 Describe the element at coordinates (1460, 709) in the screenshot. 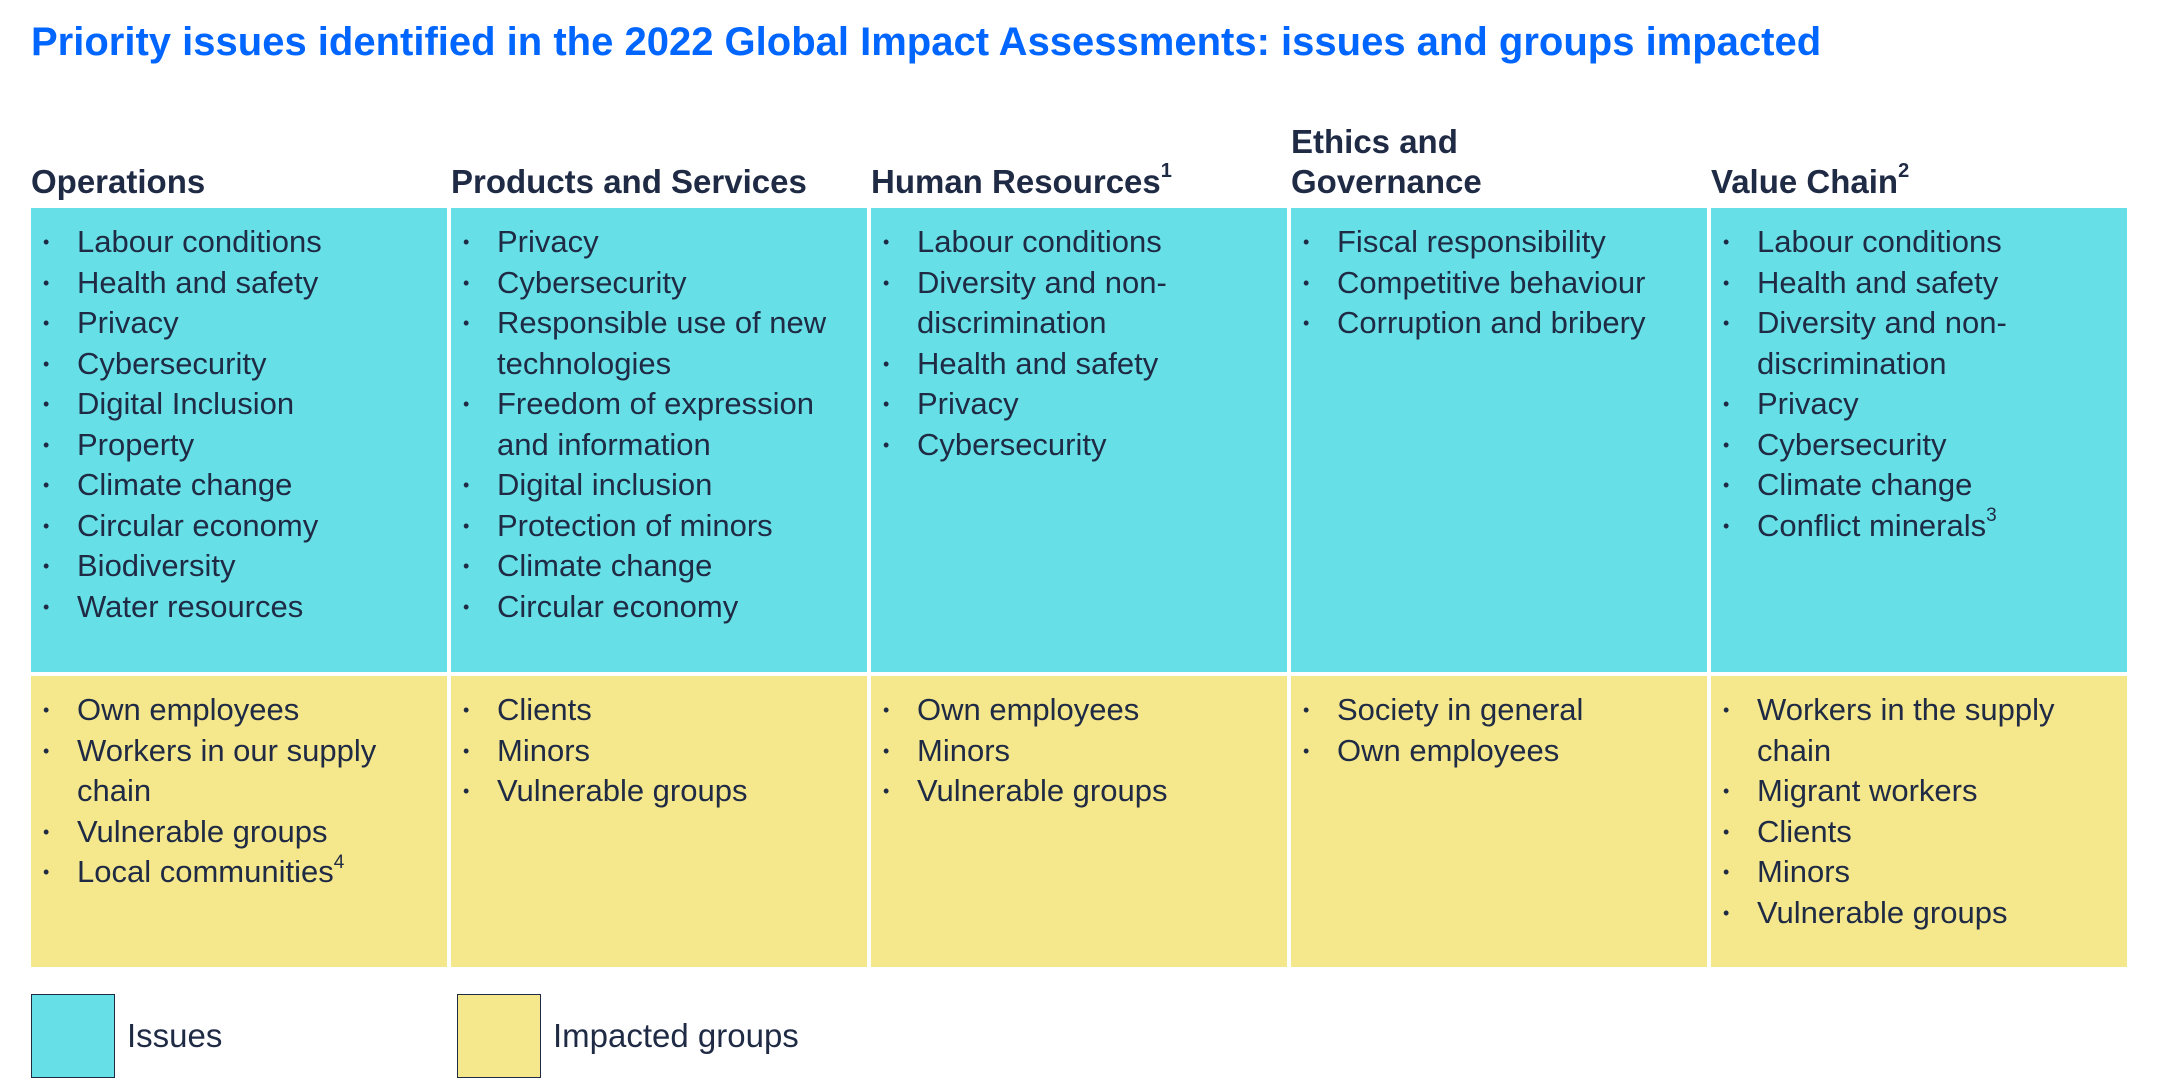

I see `list-item-text: Society in general` at that location.